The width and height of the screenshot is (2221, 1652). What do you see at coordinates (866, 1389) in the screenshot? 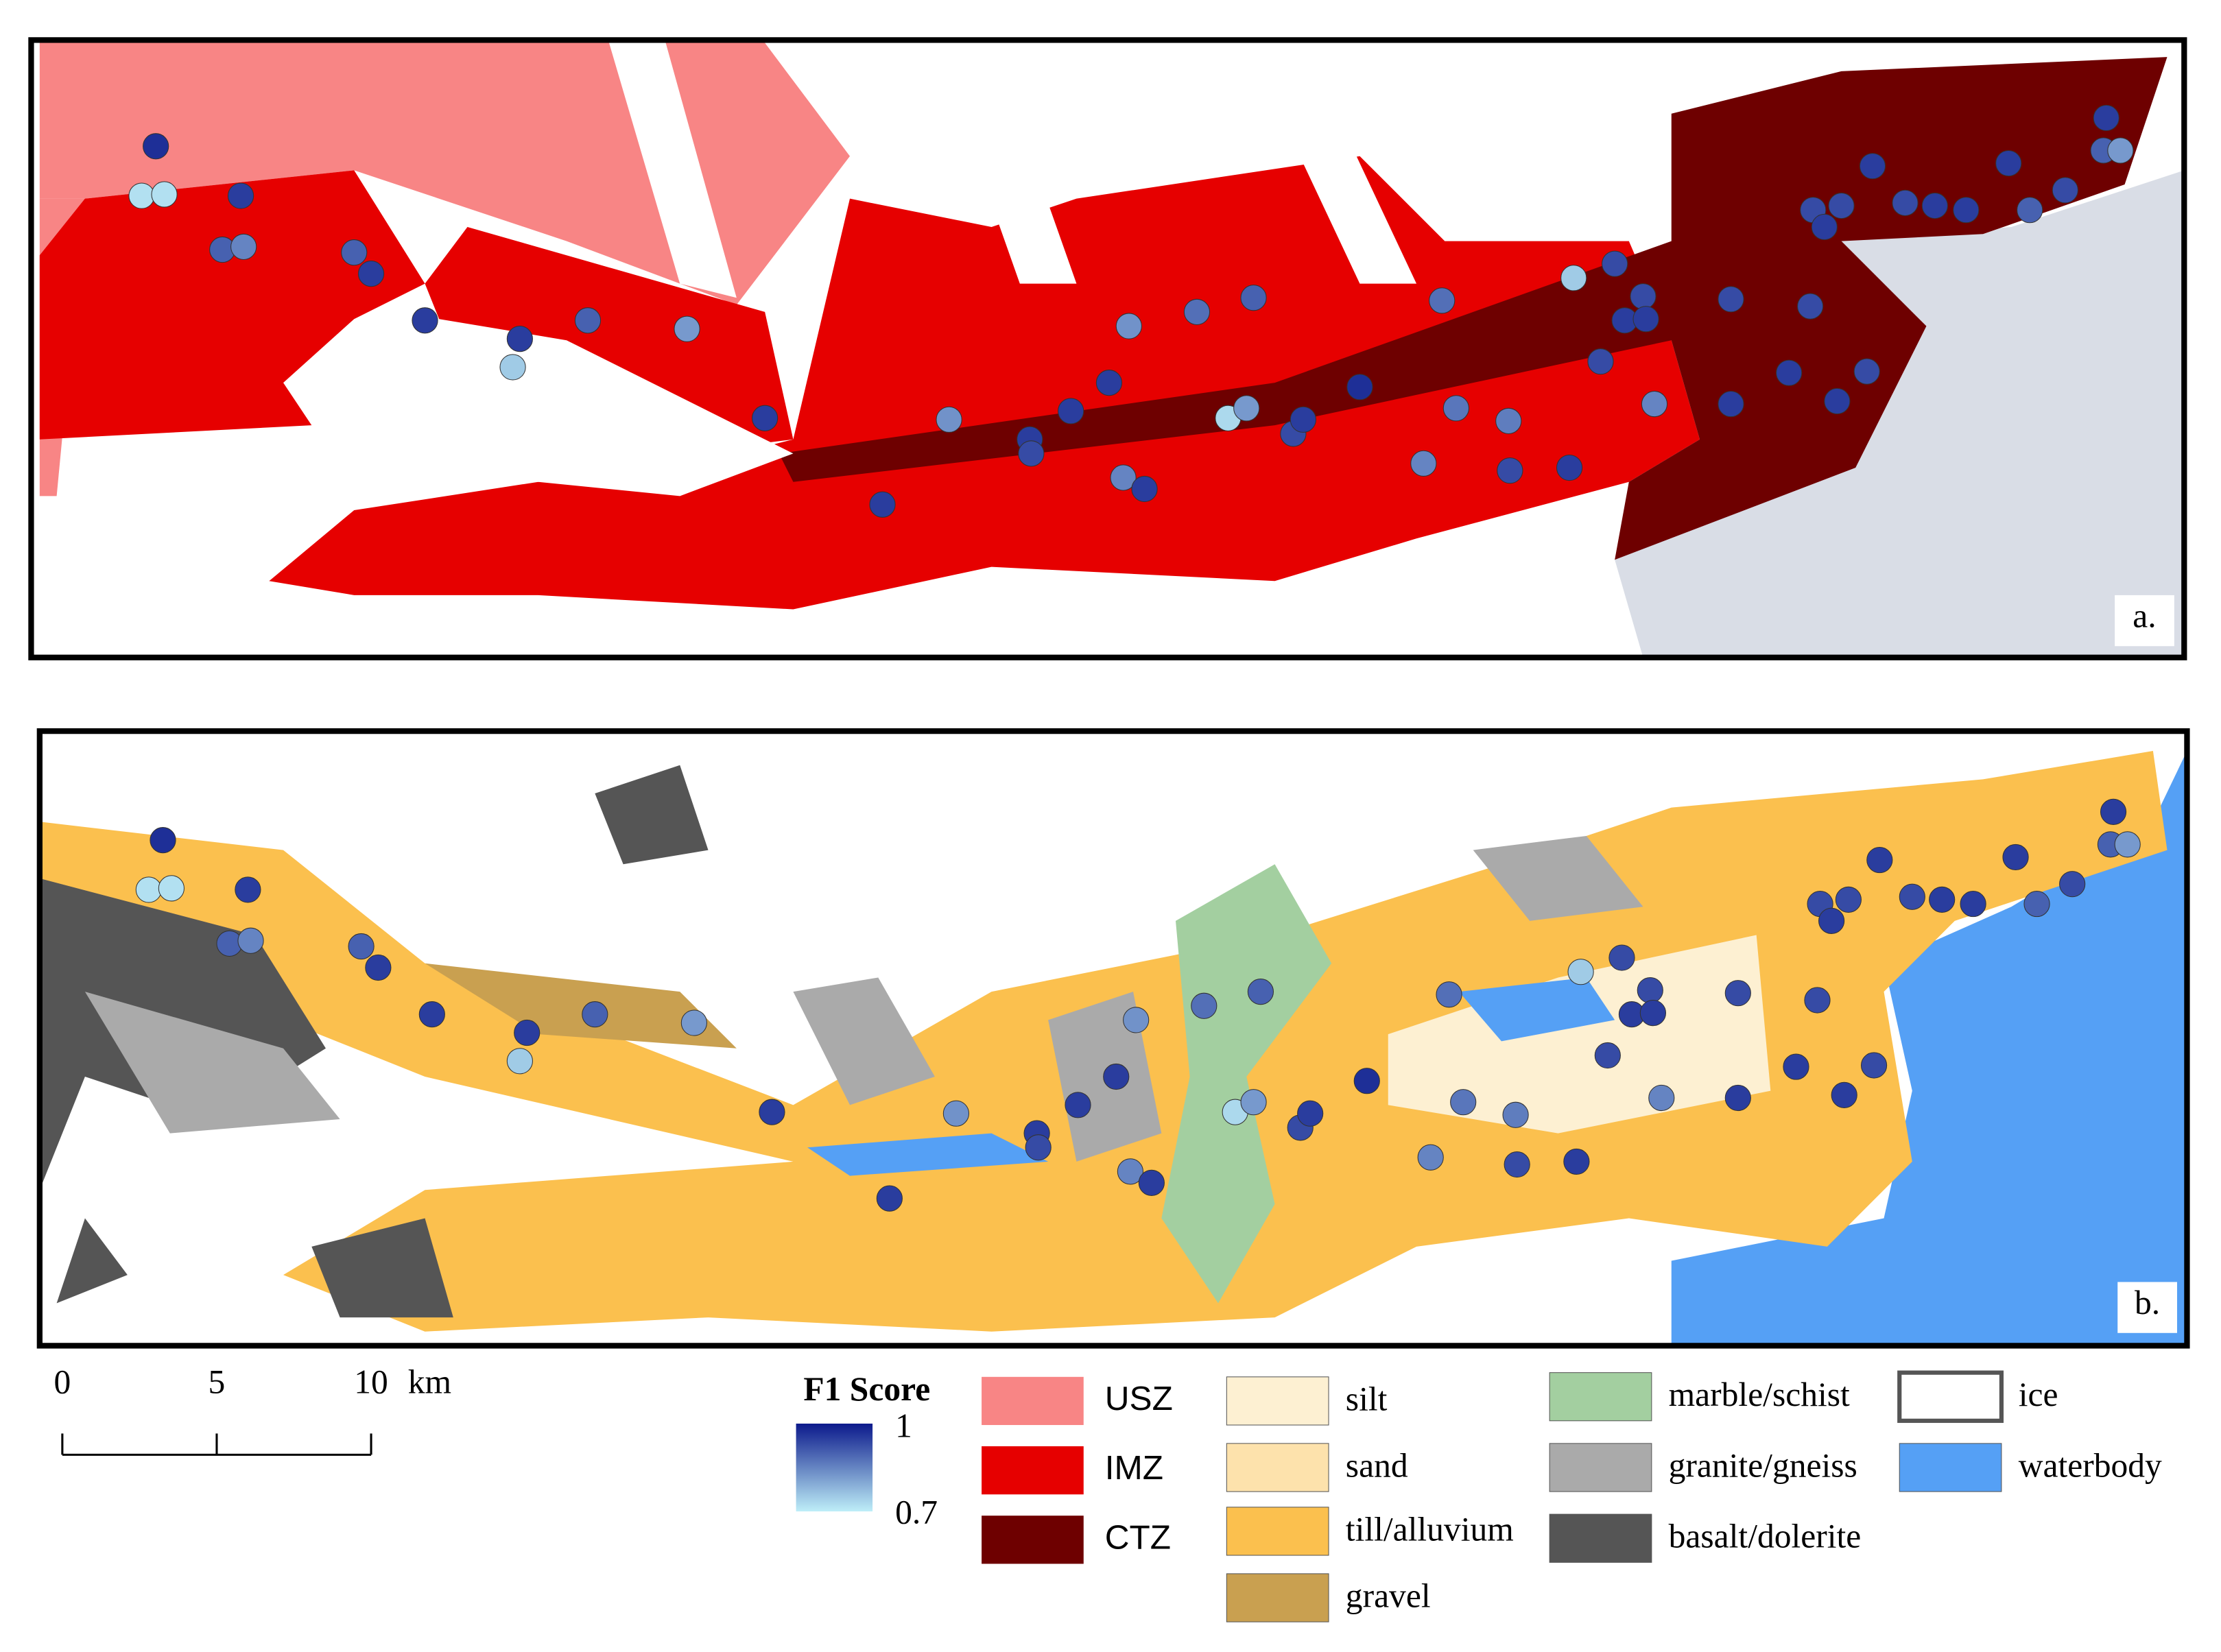
I see `colorbar-title: F1 Score` at bounding box center [866, 1389].